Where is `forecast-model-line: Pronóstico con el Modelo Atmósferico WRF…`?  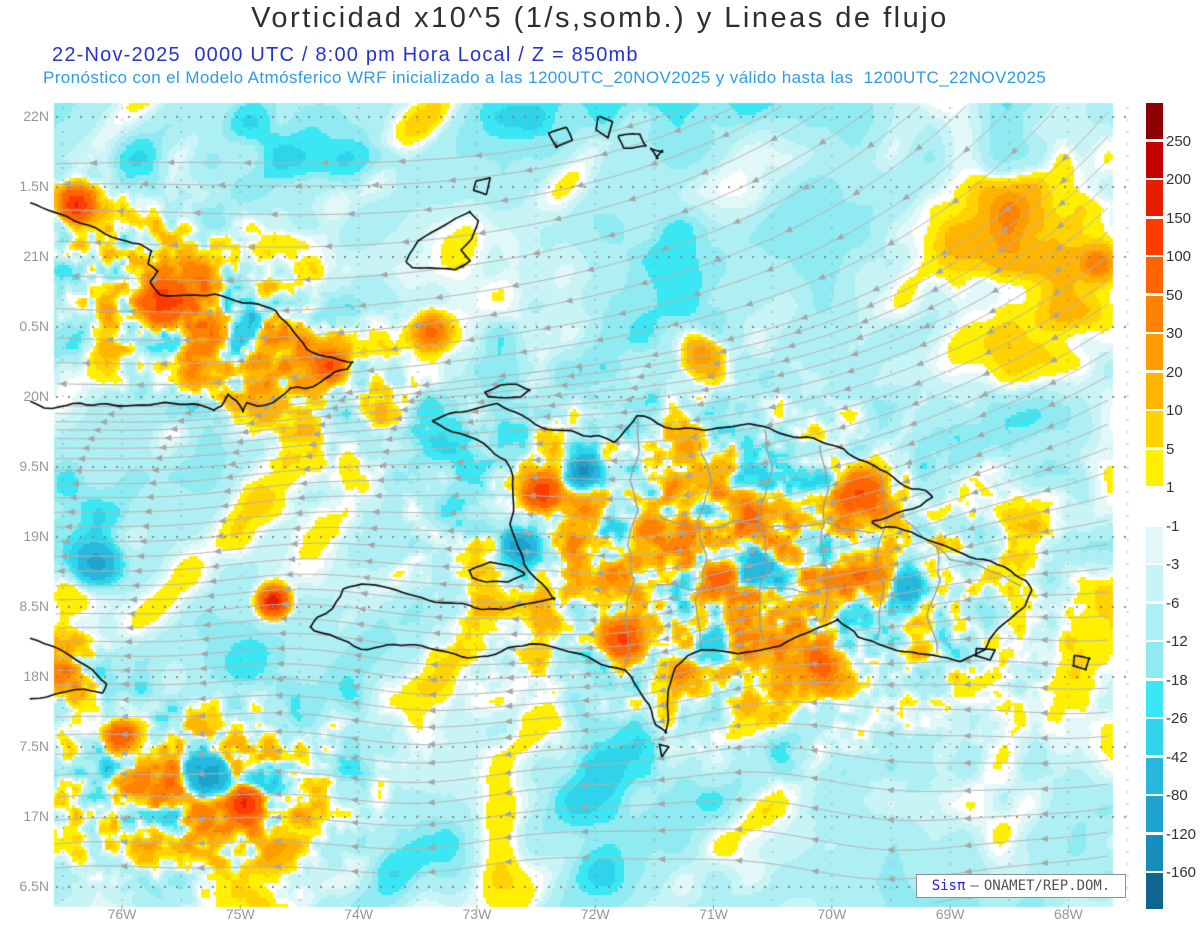 forecast-model-line: Pronóstico con el Modelo Atmósferico WRF… is located at coordinates (545, 77).